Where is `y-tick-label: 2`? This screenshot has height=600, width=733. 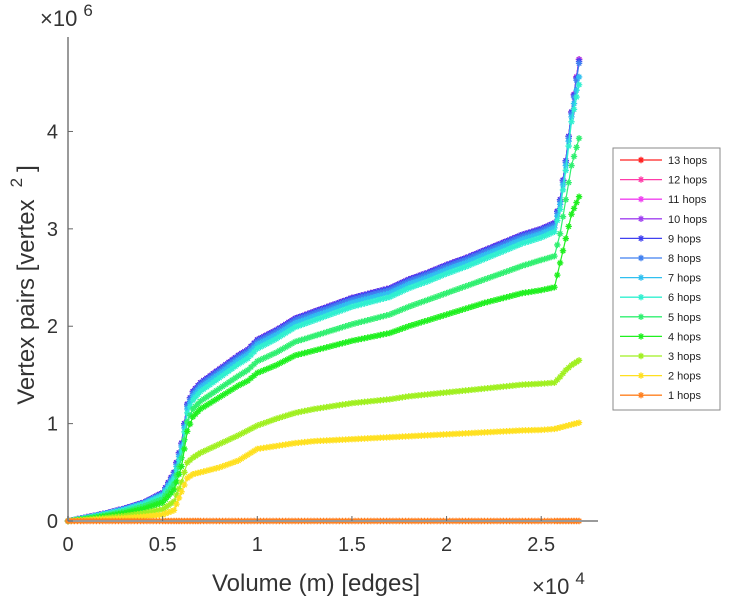 y-tick-label: 2 is located at coordinates (52, 327).